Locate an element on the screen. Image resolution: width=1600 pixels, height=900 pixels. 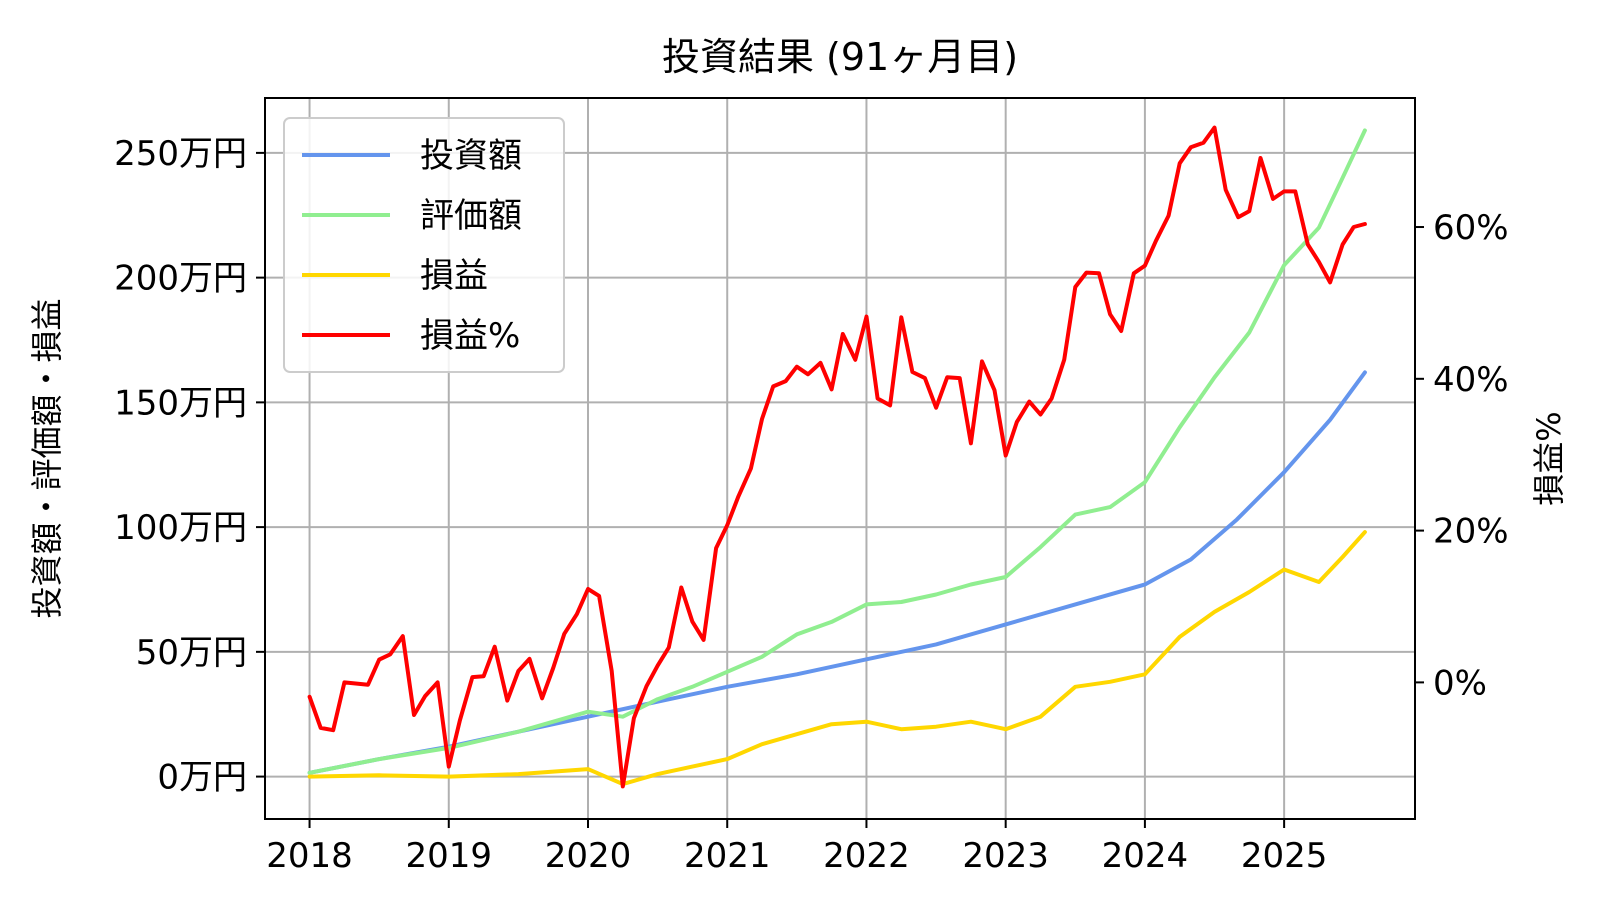
x-tick-label: 2019 is located at coordinates (449, 856).